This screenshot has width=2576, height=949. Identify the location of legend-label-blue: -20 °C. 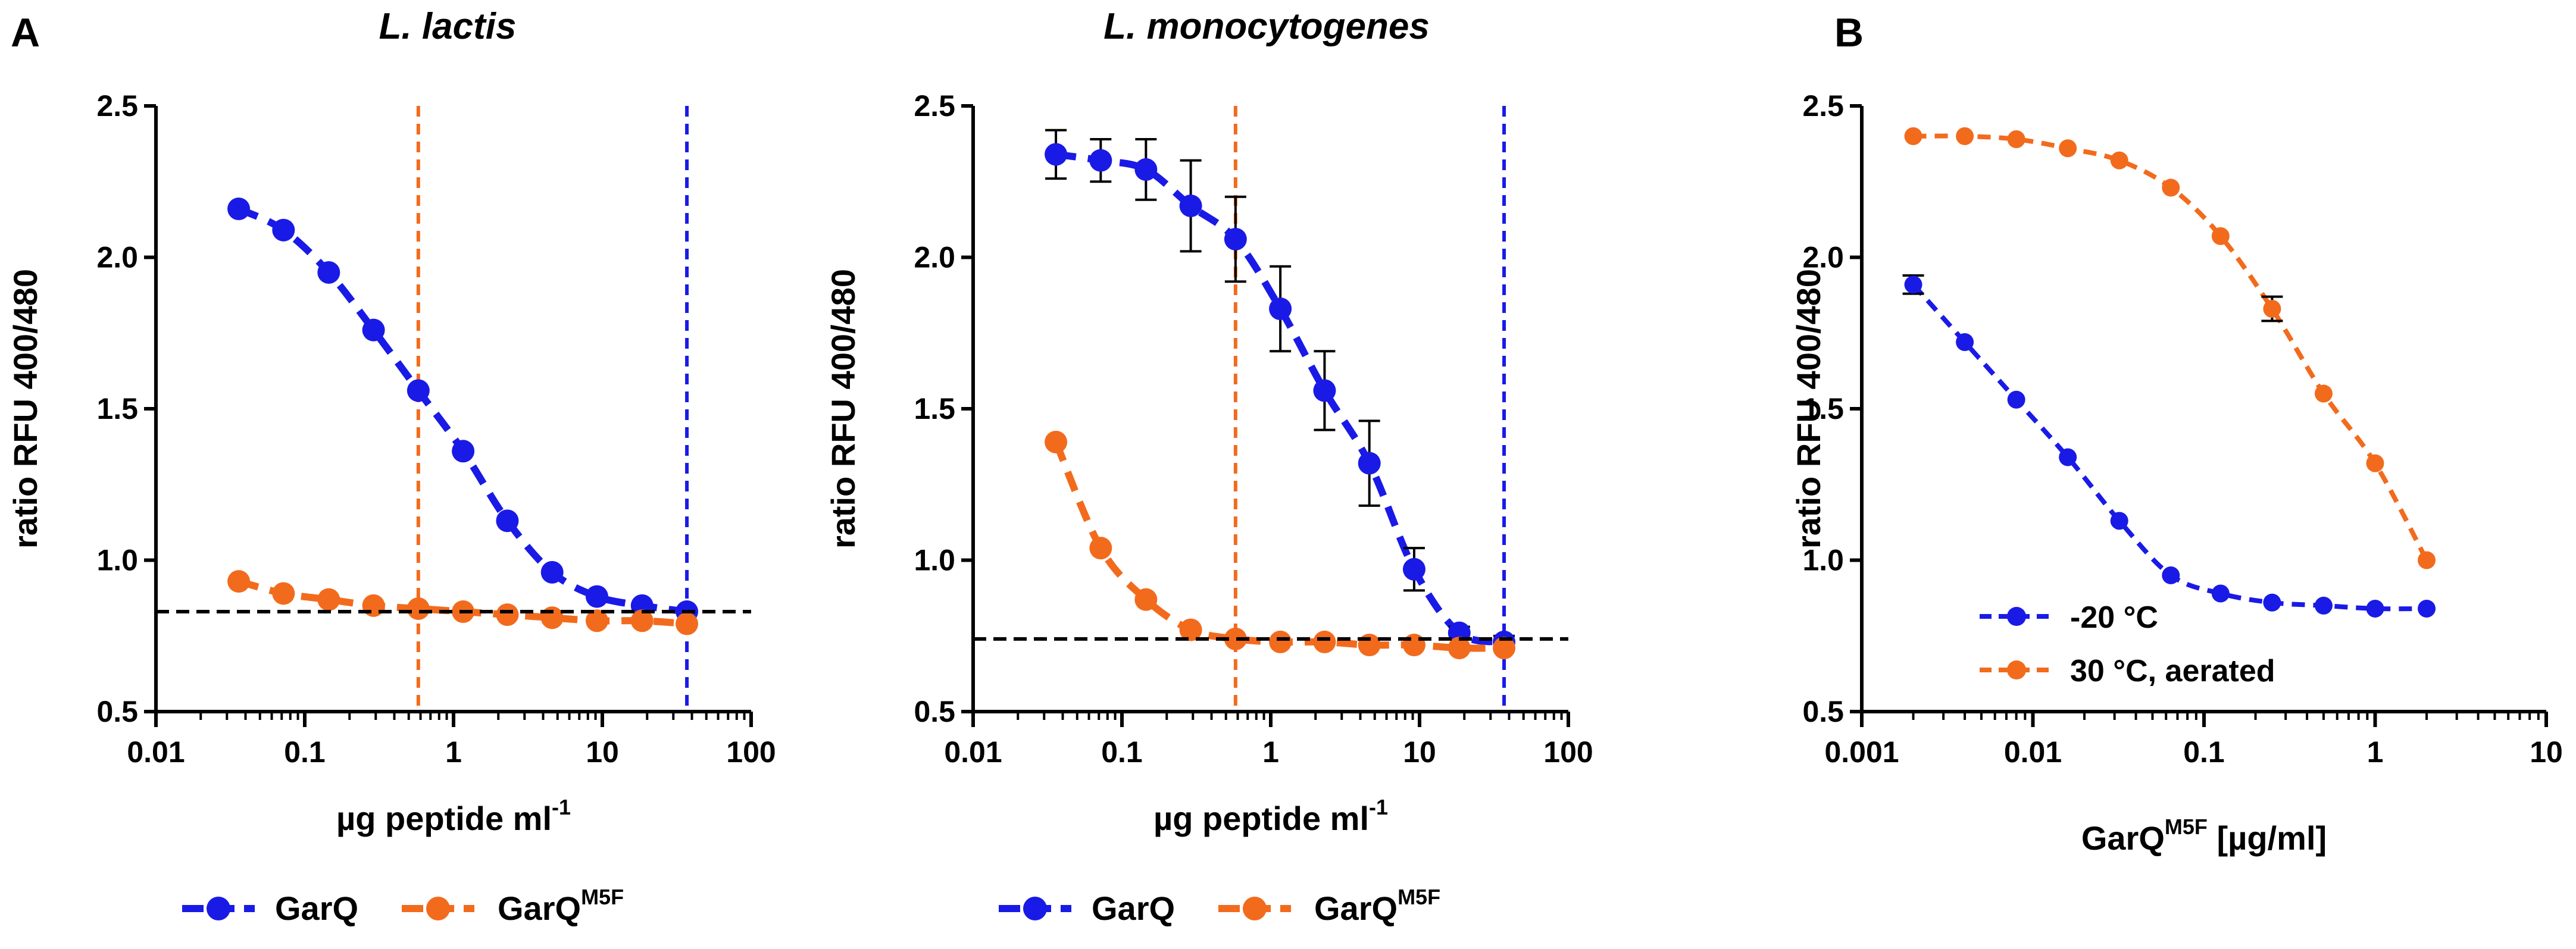
(2114, 617).